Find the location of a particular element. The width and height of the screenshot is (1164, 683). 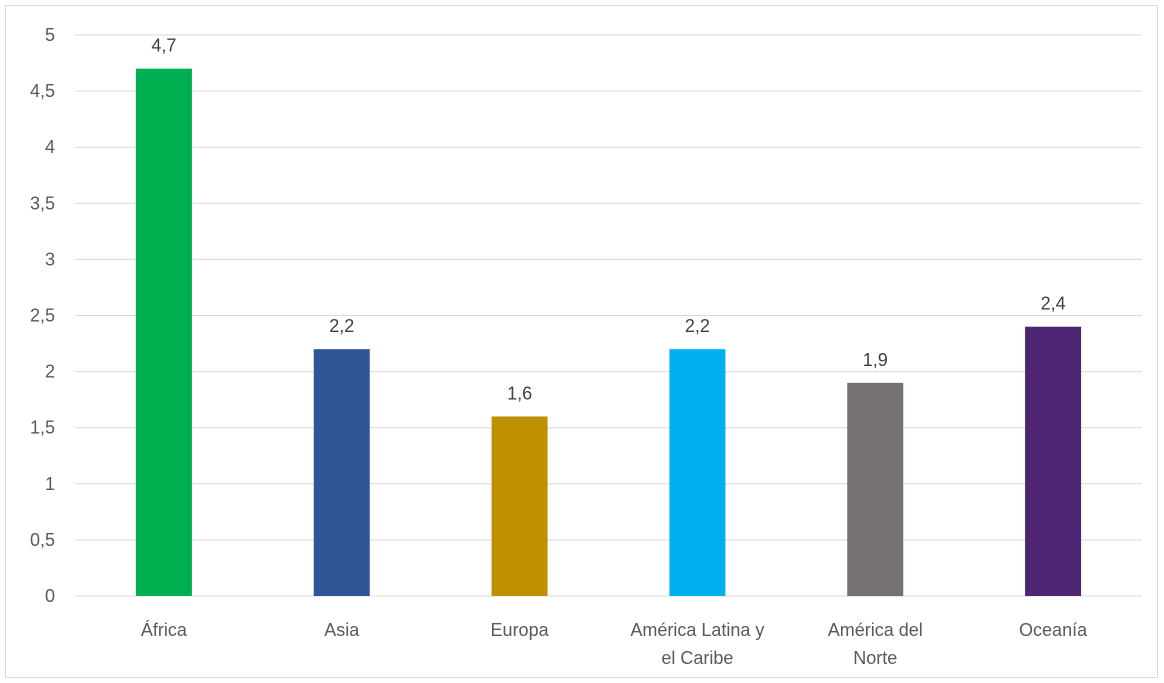

y-axis-tick-labels: 0 0,5 1 1,5 2 2,5 3 3,5 4 4,5 5 is located at coordinates (42, 315).